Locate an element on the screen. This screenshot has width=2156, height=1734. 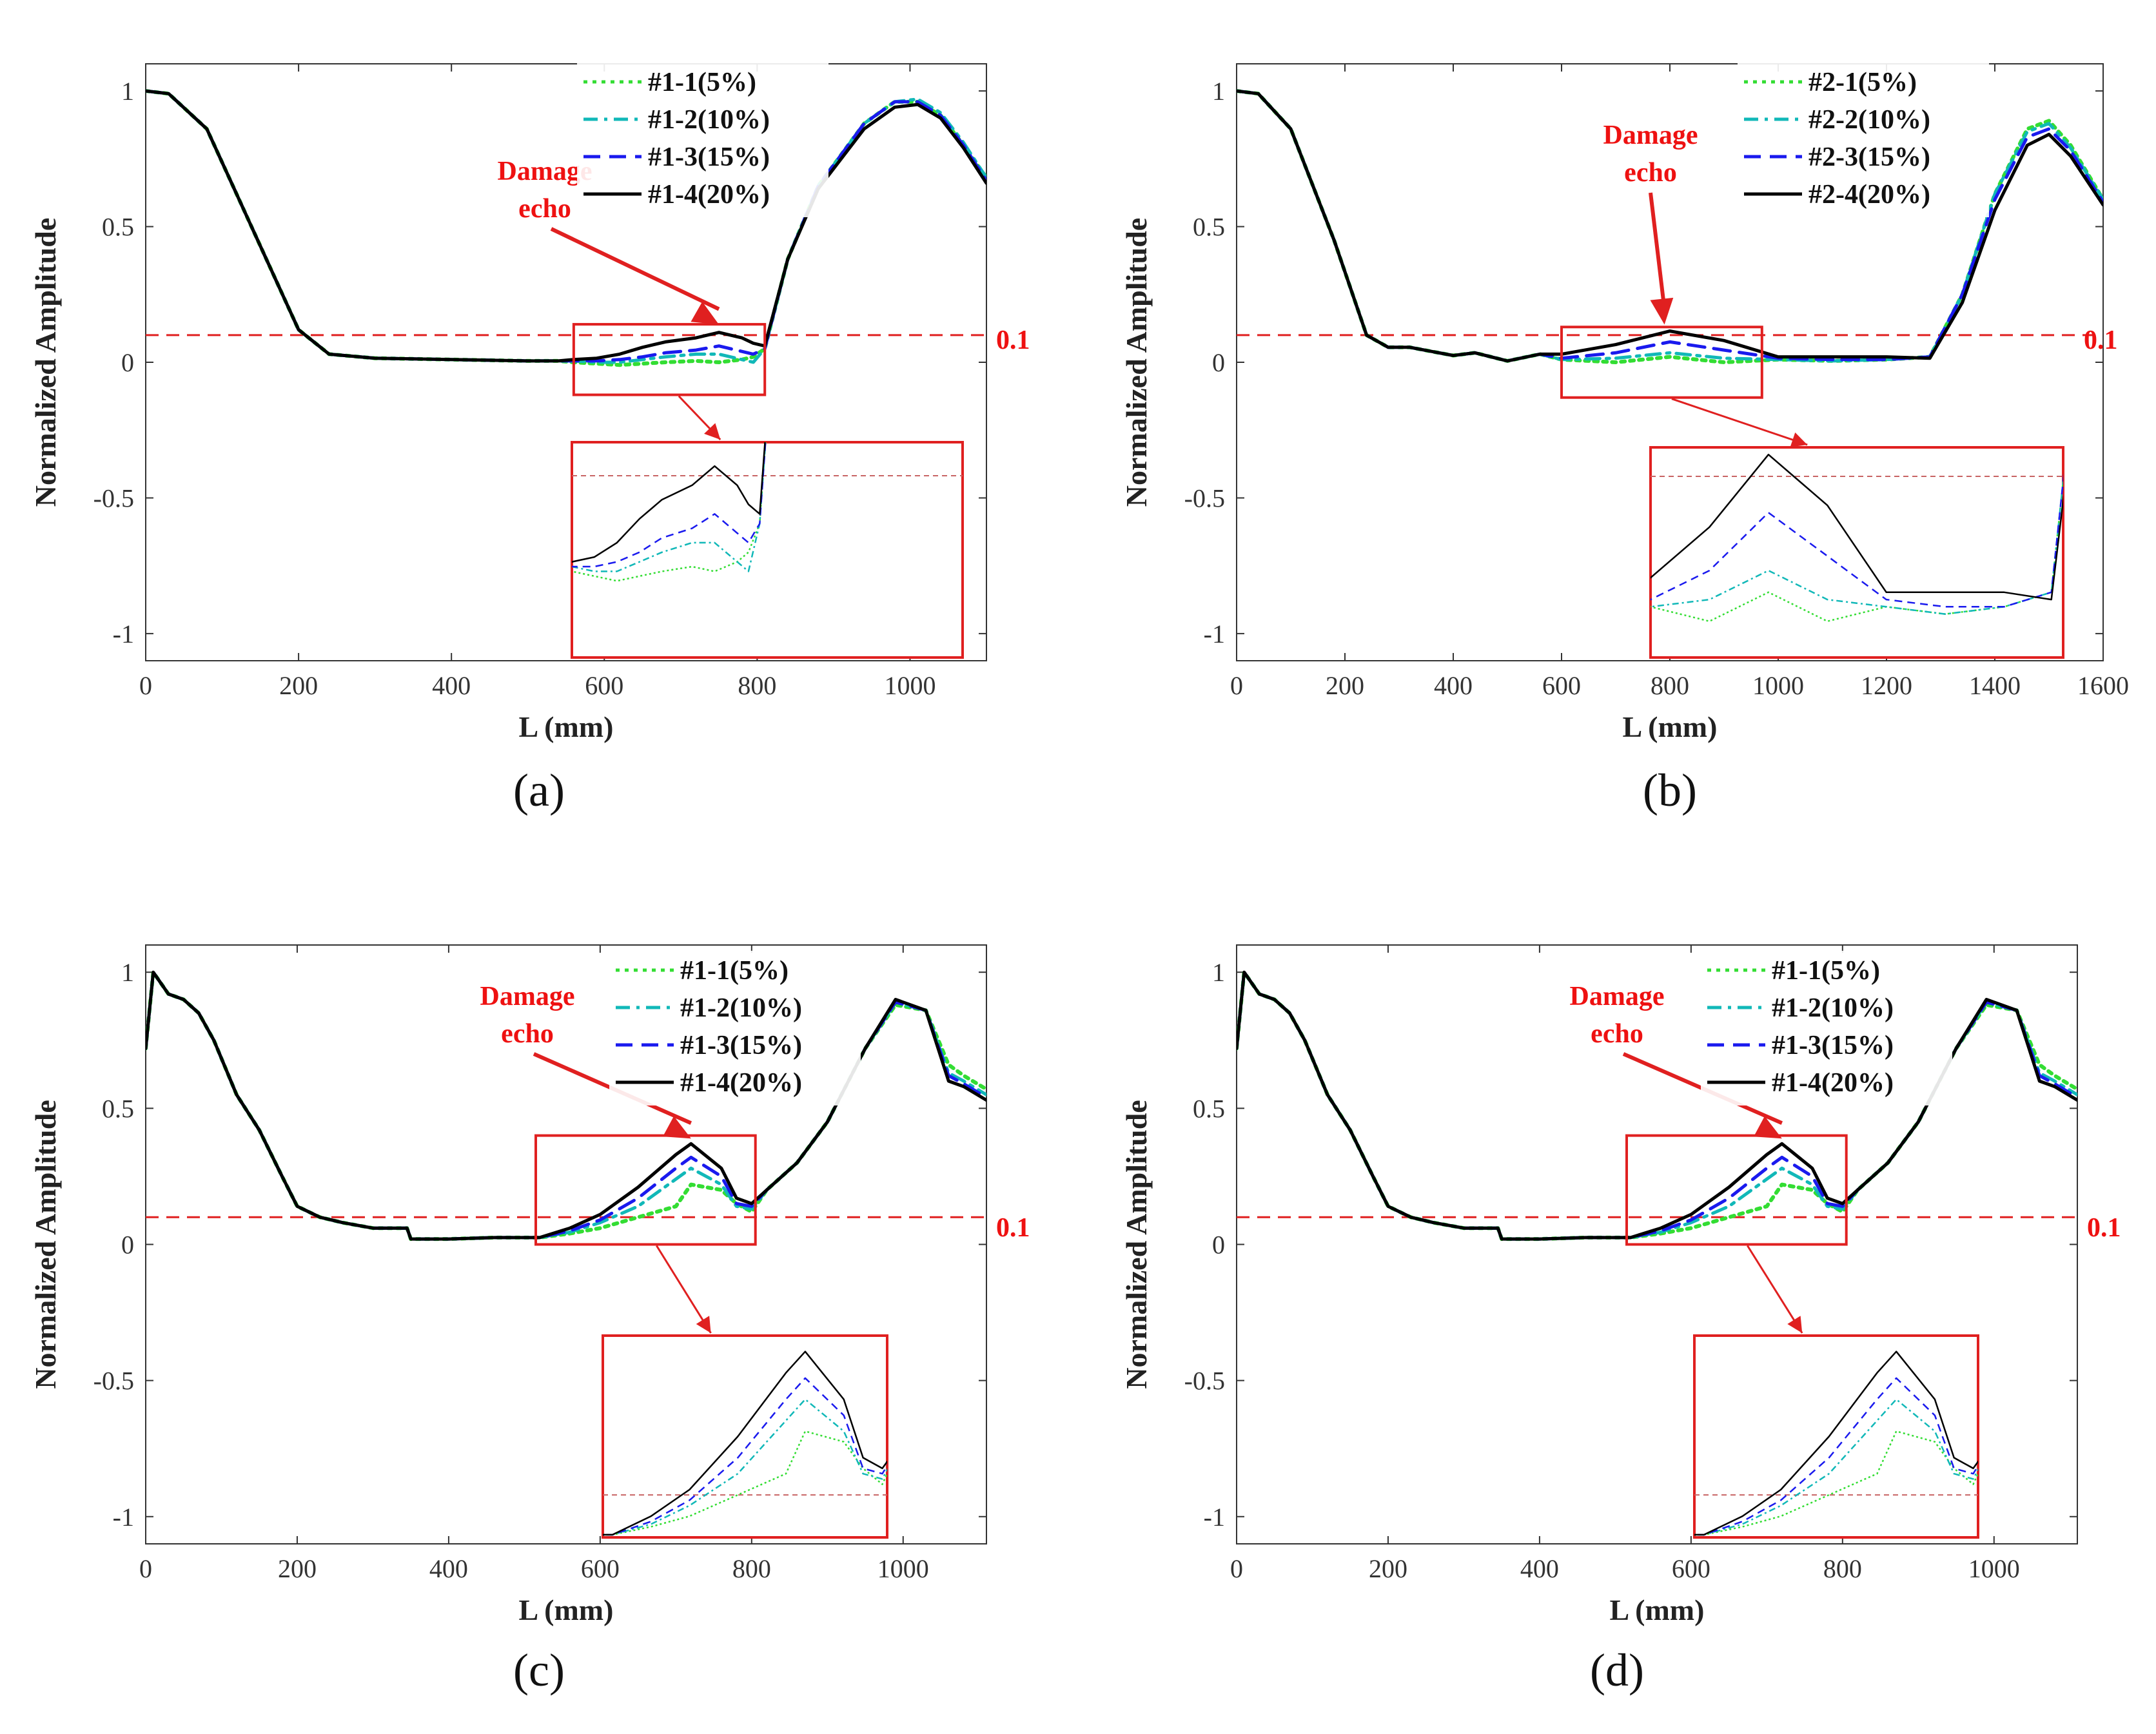
panel-label: (c) is located at coordinates (539, 1670).